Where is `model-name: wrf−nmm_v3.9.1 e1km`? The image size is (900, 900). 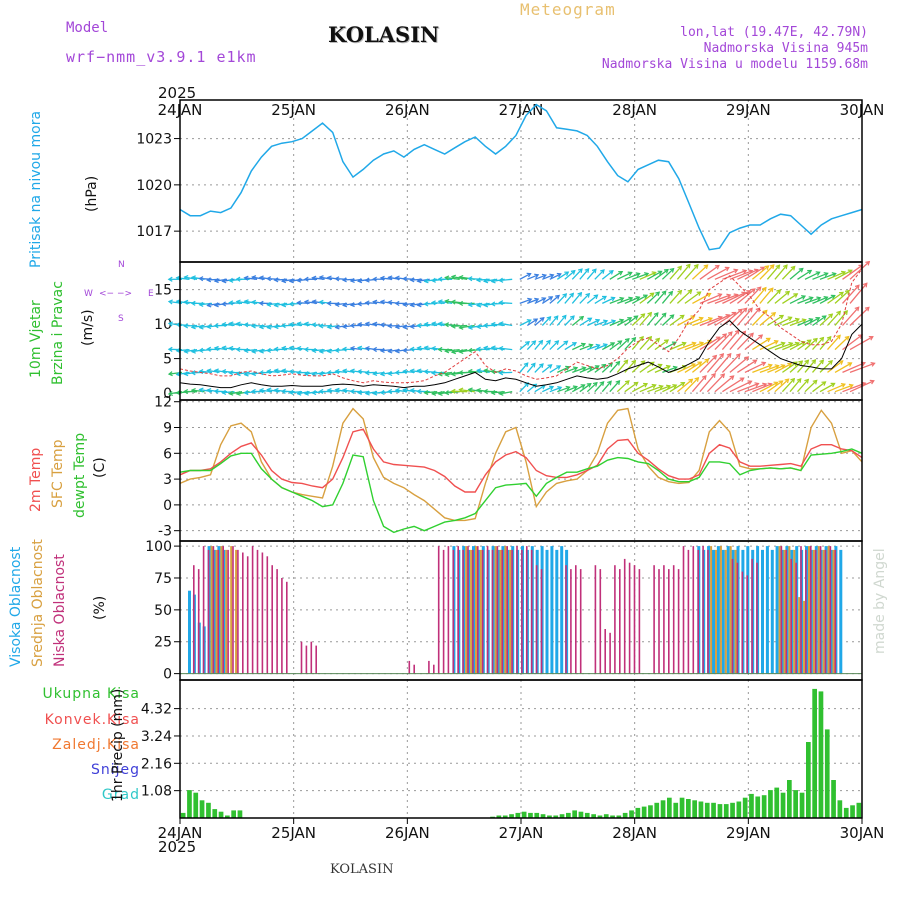
model-name: wrf−nmm_v3.9.1 e1km is located at coordinates (161, 57).